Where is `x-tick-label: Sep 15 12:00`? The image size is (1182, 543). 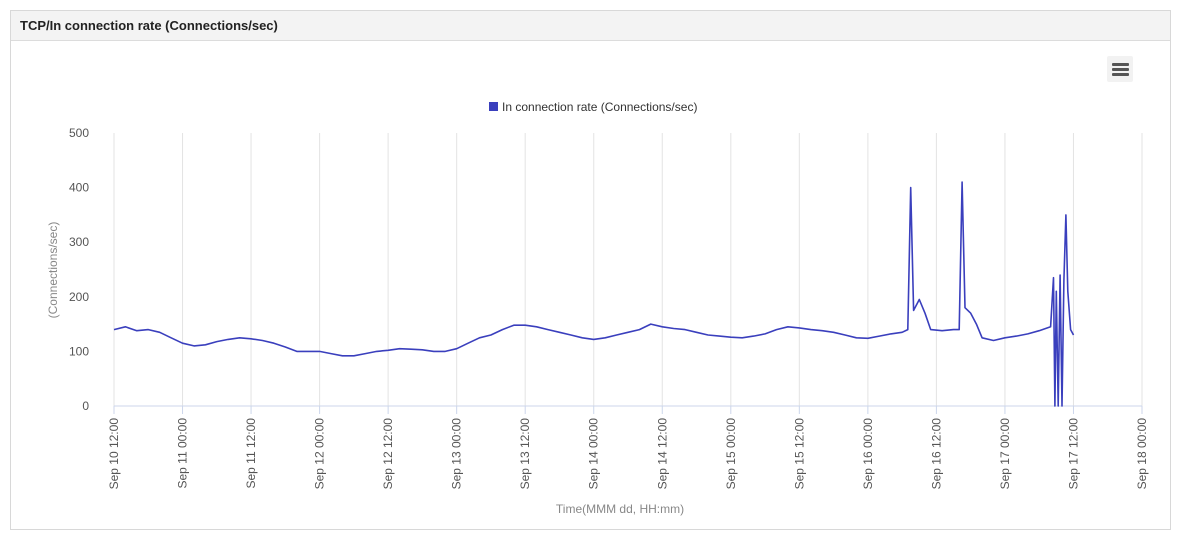
x-tick-label: Sep 15 12:00 is located at coordinates (799, 454).